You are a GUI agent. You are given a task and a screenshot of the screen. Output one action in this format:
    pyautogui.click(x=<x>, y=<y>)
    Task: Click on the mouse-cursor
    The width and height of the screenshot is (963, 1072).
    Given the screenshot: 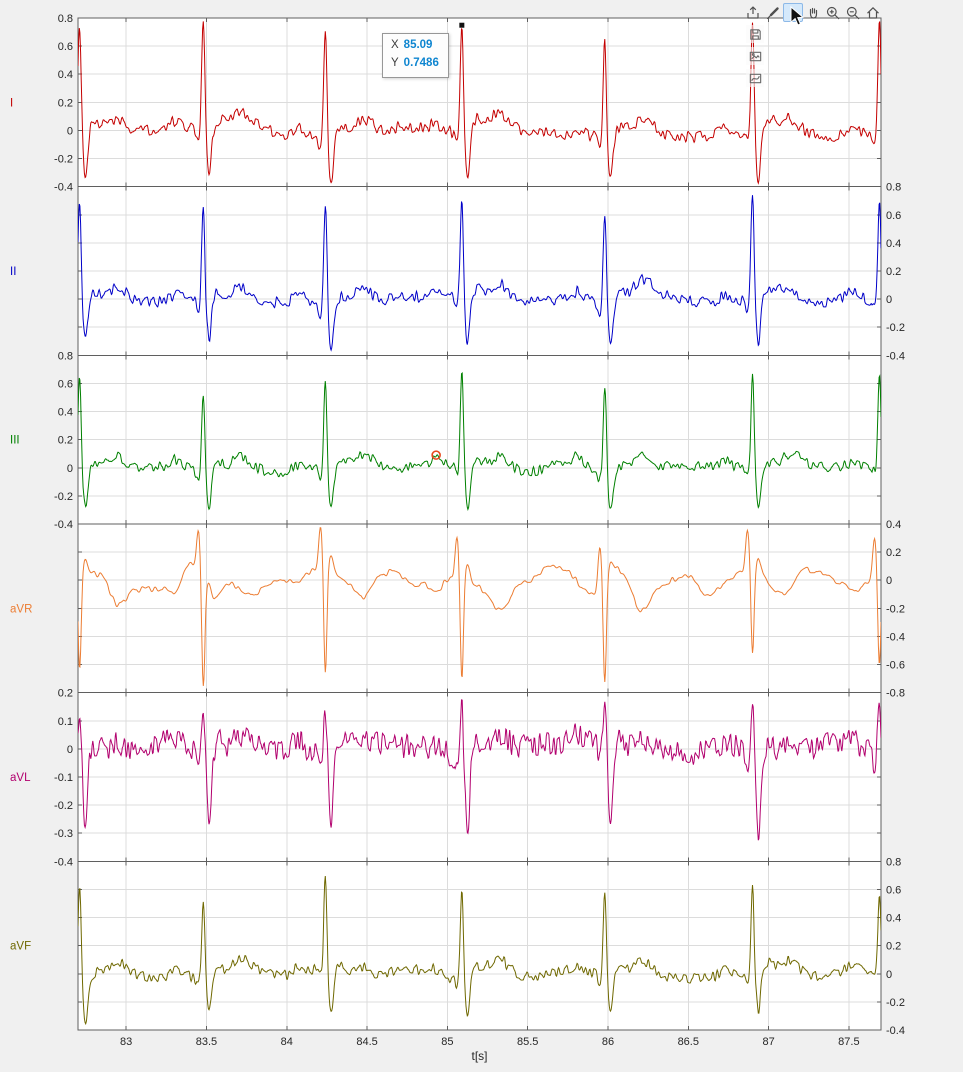 What is the action you would take?
    pyautogui.click(x=797, y=16)
    